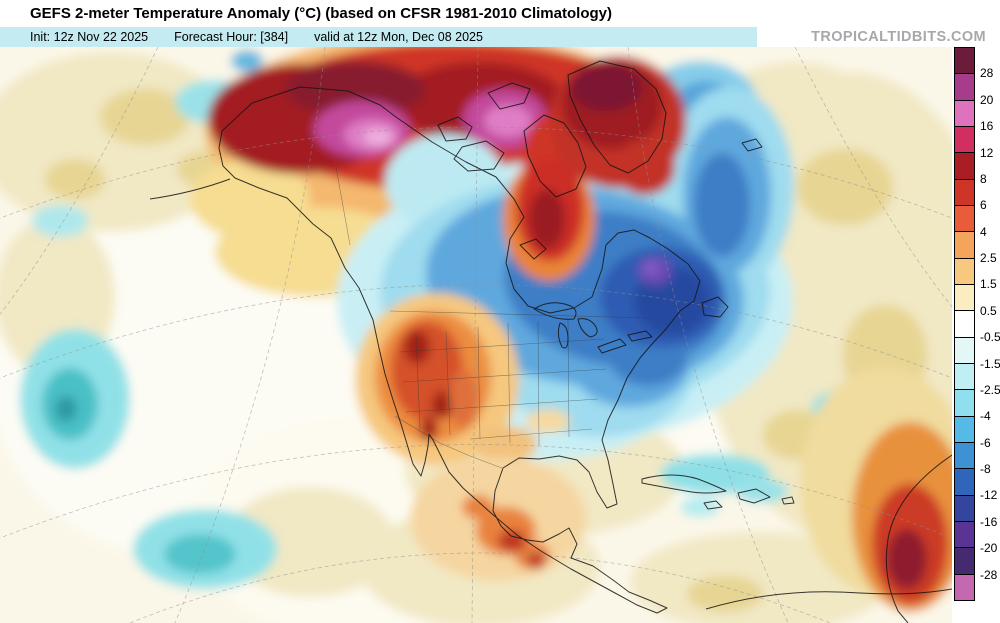 The width and height of the screenshot is (1000, 623). What do you see at coordinates (983, 205) in the screenshot?
I see `colorbar-boundary-label: 6` at bounding box center [983, 205].